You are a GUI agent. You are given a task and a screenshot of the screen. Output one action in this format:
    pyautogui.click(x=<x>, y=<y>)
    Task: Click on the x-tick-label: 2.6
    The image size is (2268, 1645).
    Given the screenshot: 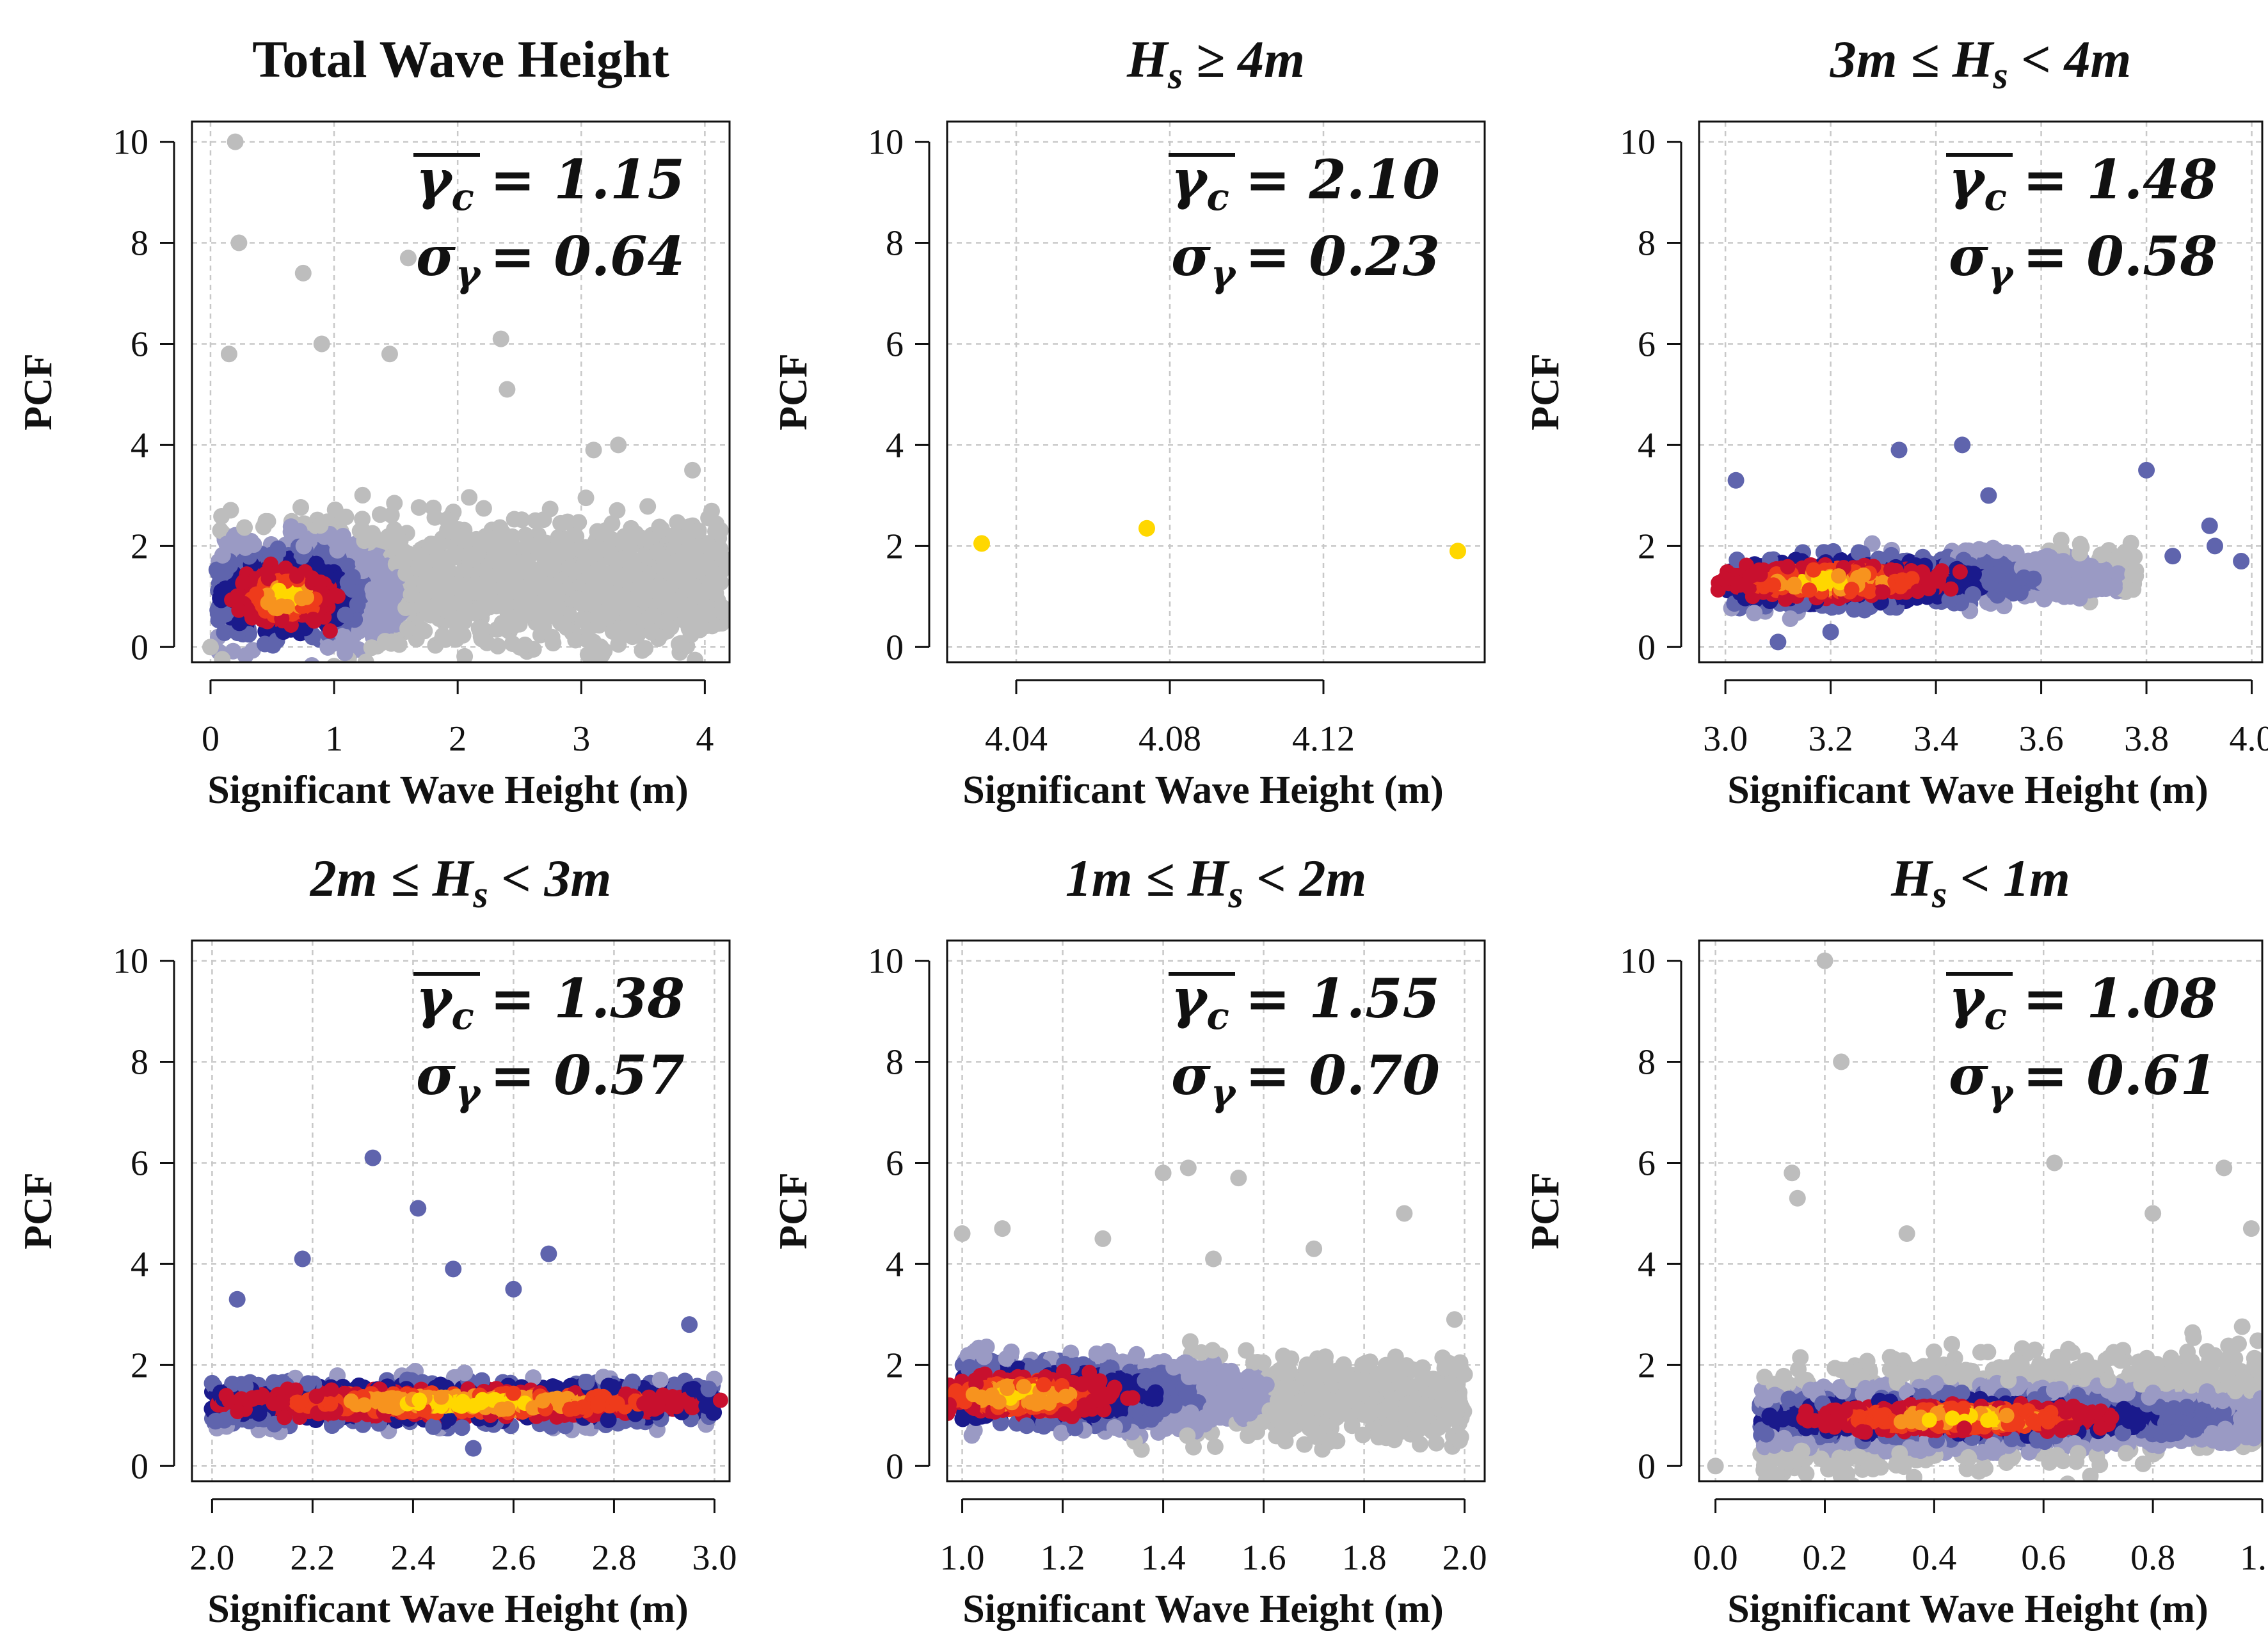 What is the action you would take?
    pyautogui.click(x=513, y=1558)
    